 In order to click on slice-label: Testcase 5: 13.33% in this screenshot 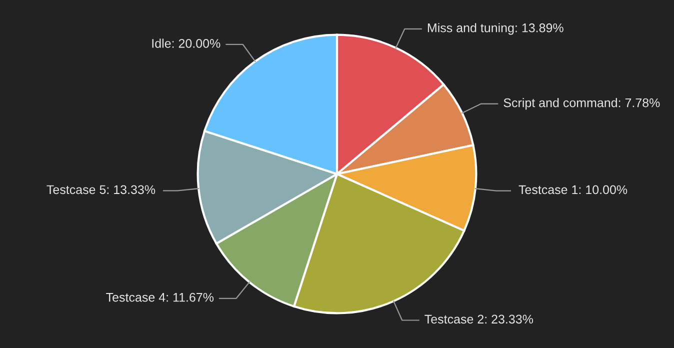, I will do `click(101, 189)`.